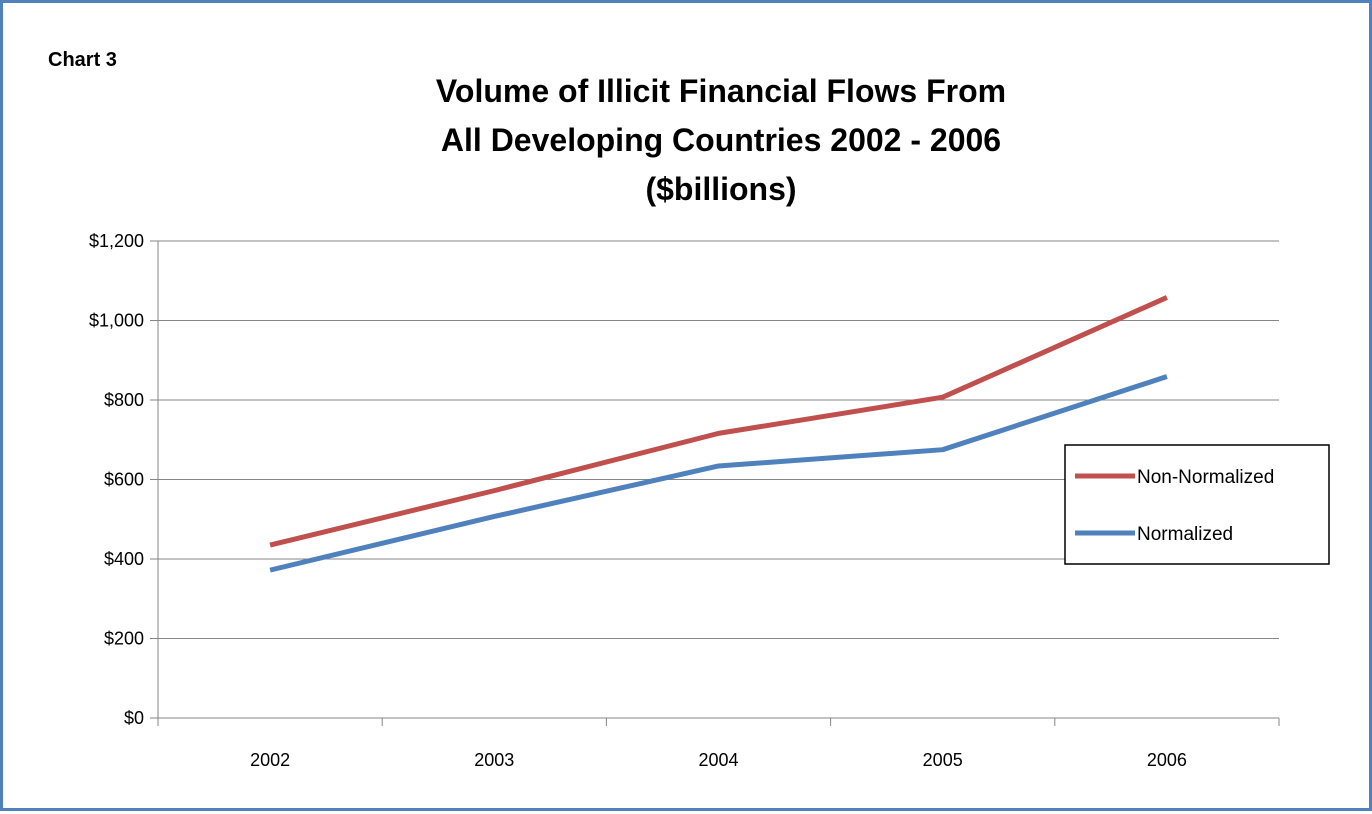 This screenshot has height=814, width=1372. I want to click on y-tick-label: $800, so click(124, 400).